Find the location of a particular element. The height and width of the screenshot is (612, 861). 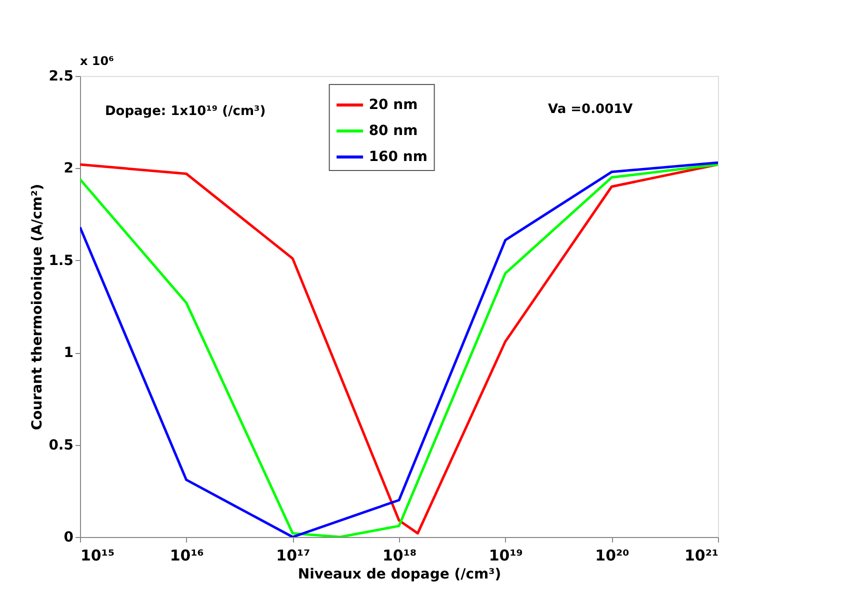

x-tick-label: 10¹⁷ is located at coordinates (293, 555).